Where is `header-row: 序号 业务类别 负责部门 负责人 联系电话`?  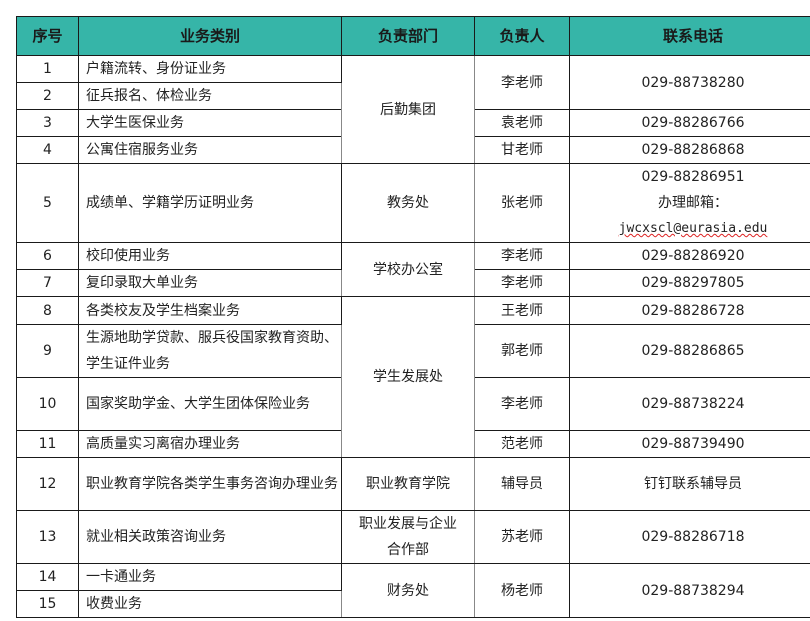
header-row: 序号 业务类别 负责部门 负责人 联系电话 is located at coordinates (413, 36).